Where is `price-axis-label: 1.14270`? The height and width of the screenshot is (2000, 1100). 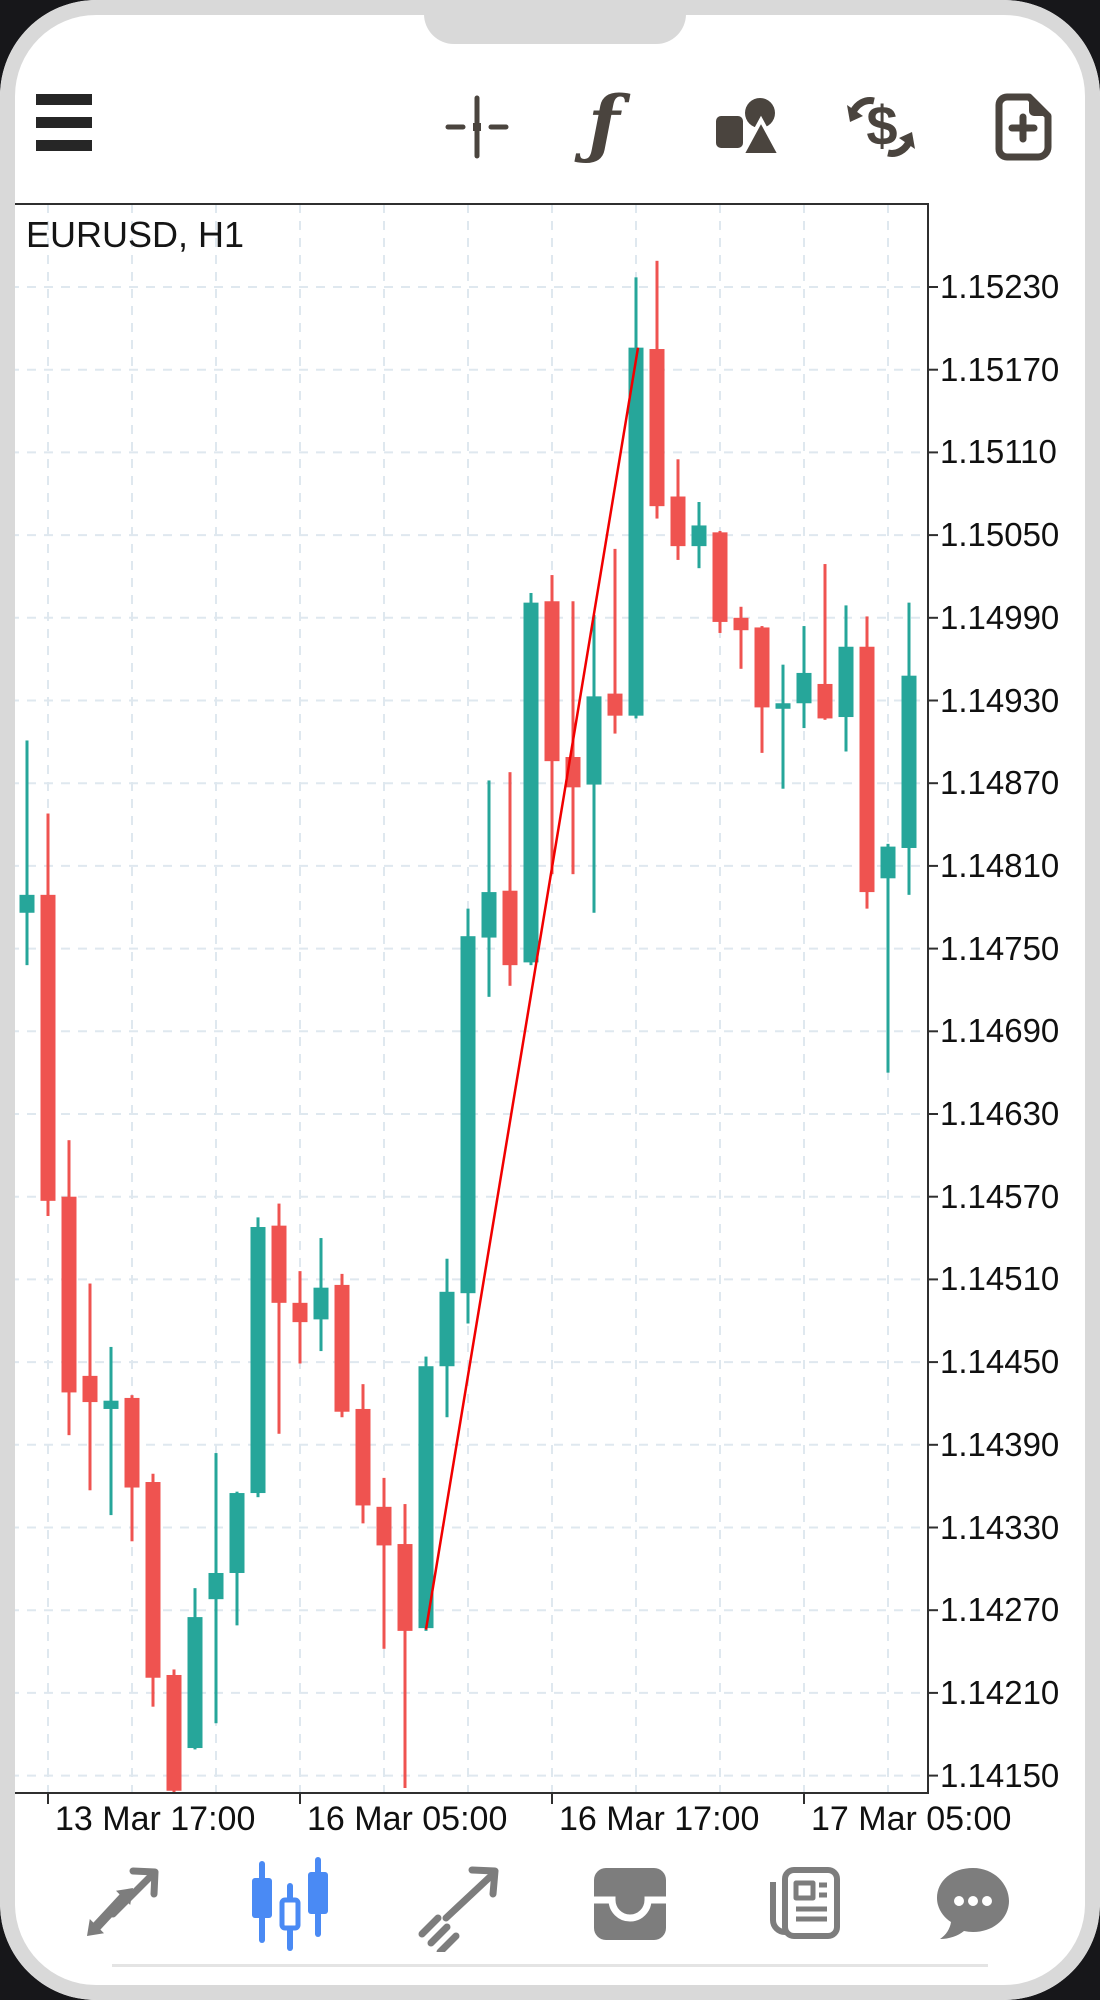 price-axis-label: 1.14270 is located at coordinates (1000, 1610).